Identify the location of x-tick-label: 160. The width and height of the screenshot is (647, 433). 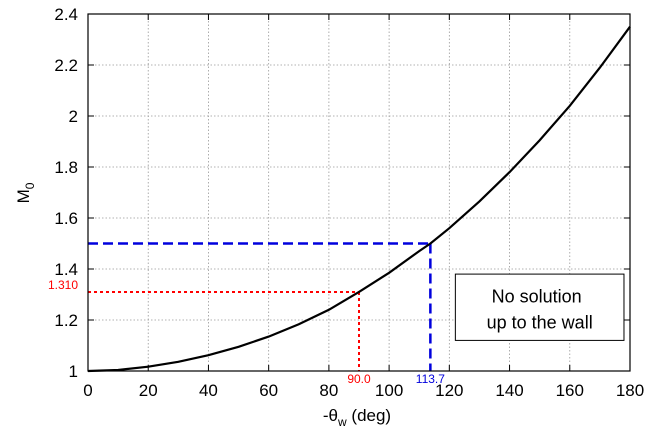
(570, 390).